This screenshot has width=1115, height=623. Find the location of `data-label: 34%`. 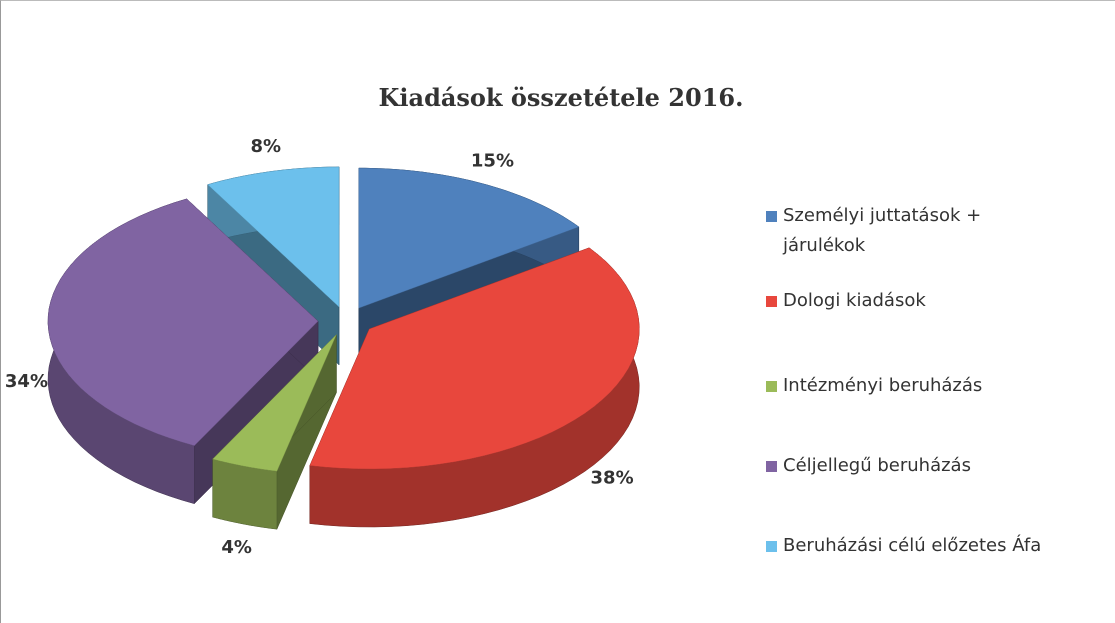

data-label: 34% is located at coordinates (26, 381).